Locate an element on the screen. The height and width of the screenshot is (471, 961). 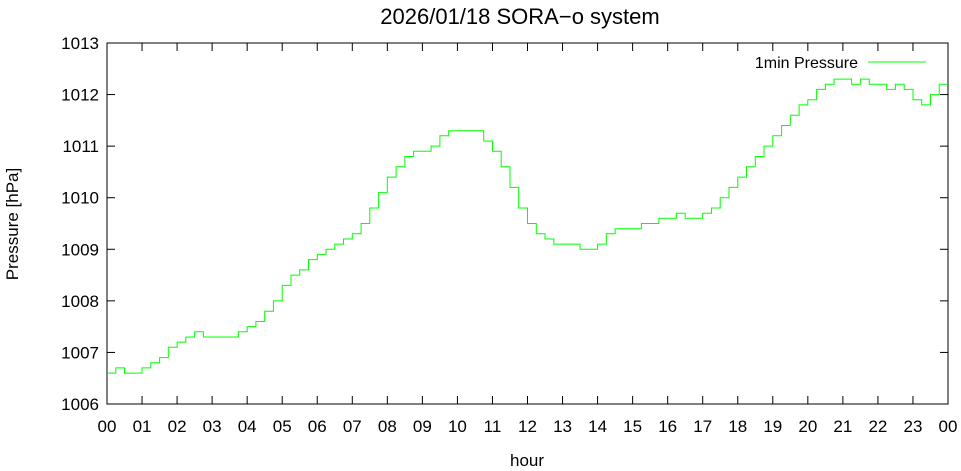
x-tick-label: 12 is located at coordinates (527, 426).